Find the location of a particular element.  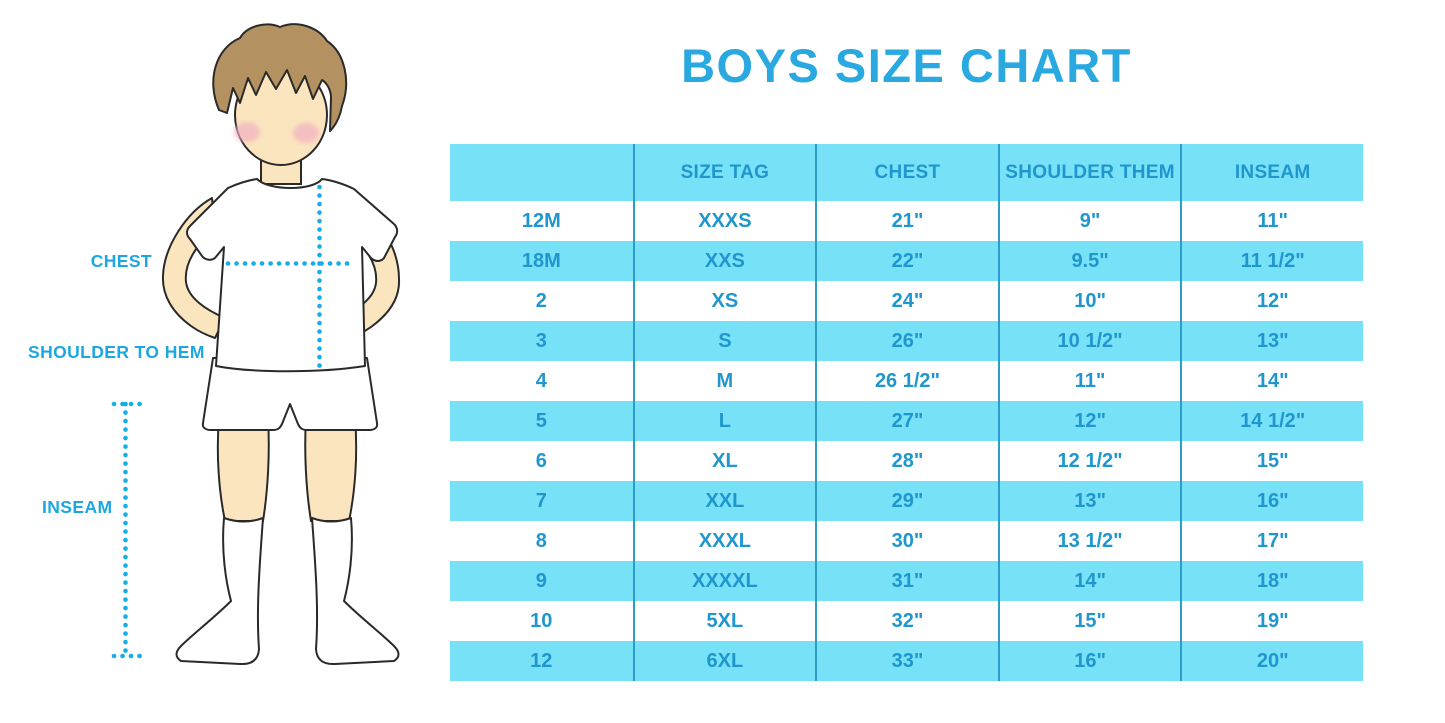

table-cell: 29" is located at coordinates (906, 501).